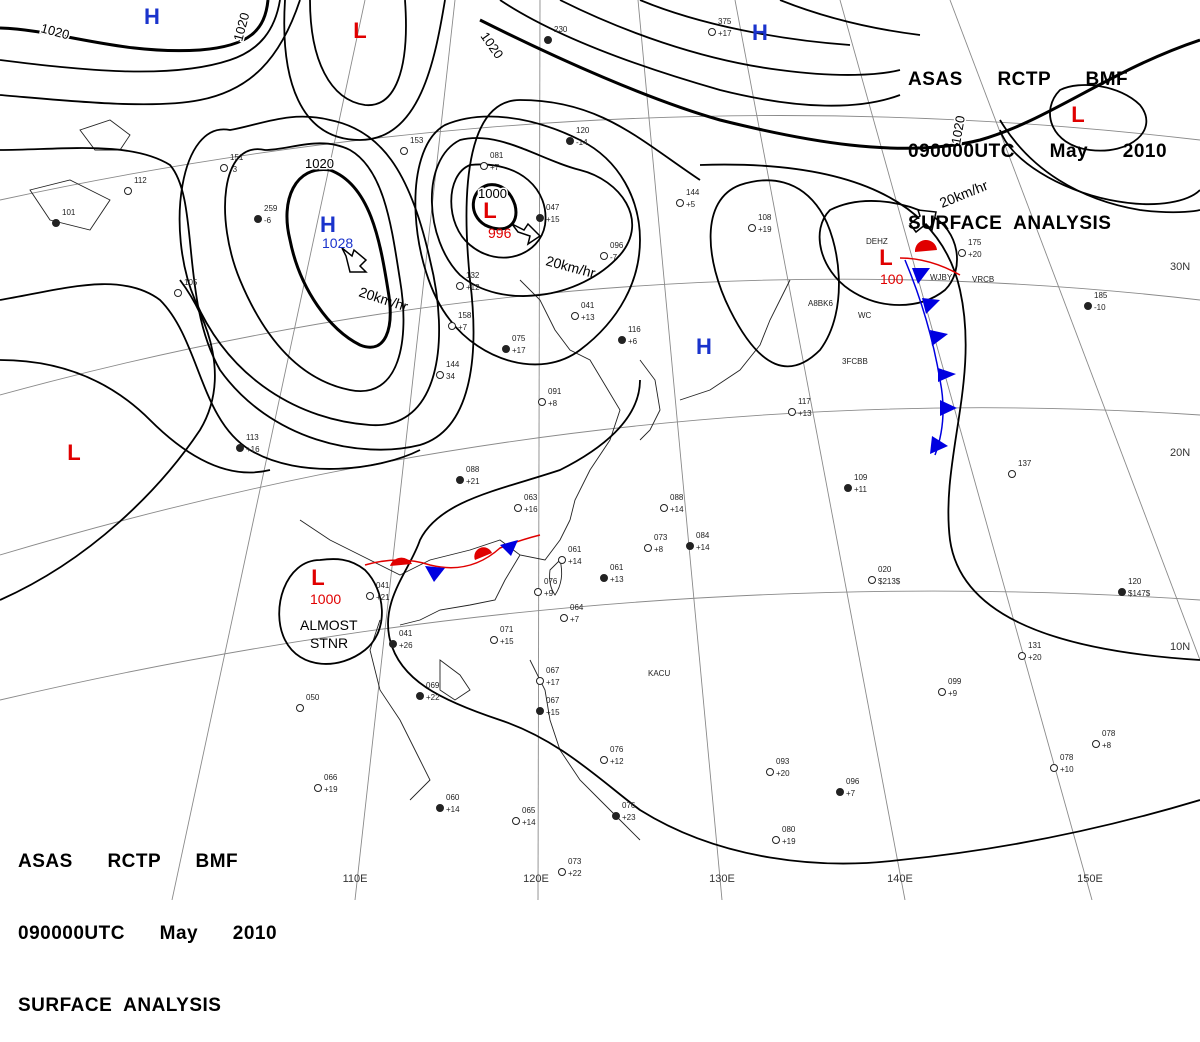 The height and width of the screenshot is (1042, 1200). I want to click on station-plot: 096+7, so click(848, 787).